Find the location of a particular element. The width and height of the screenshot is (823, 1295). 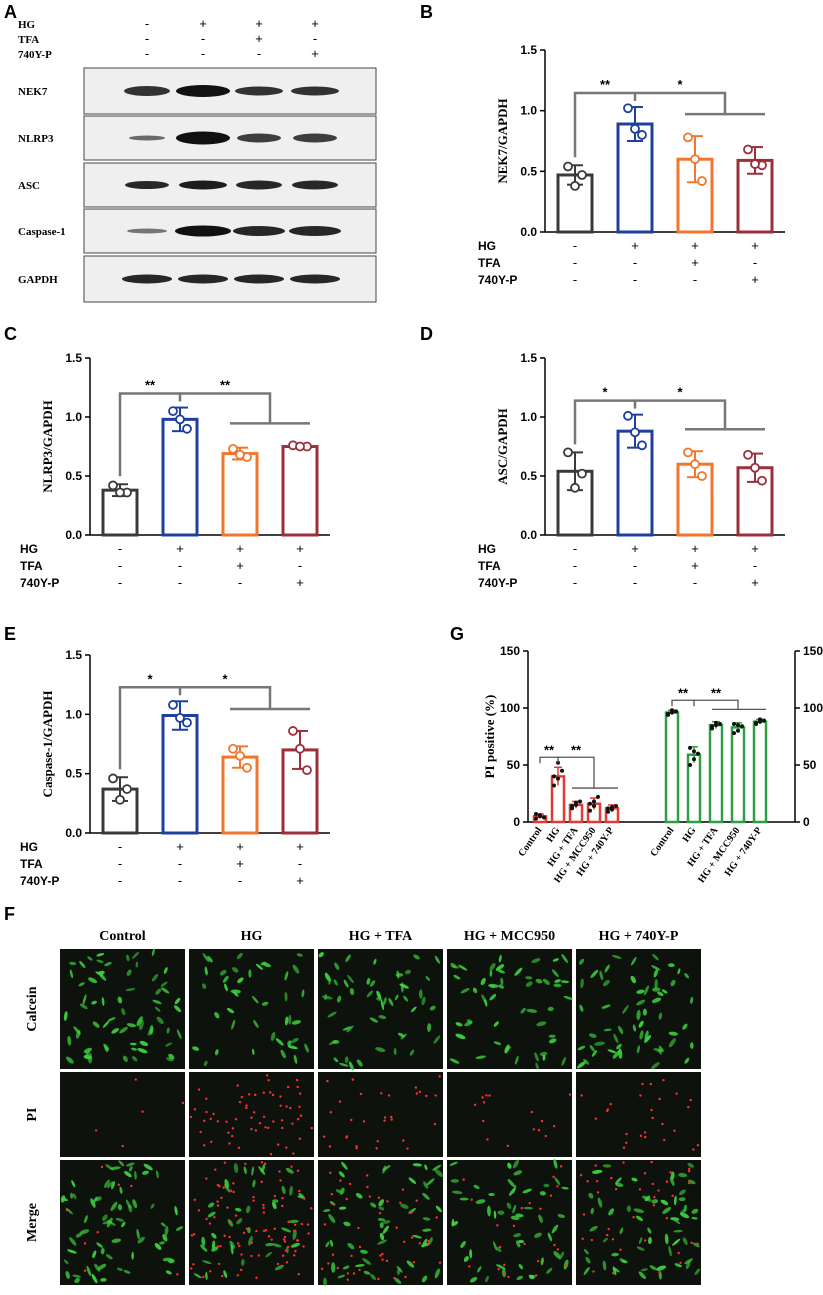

sig-bracket is located at coordinates (226, 408).